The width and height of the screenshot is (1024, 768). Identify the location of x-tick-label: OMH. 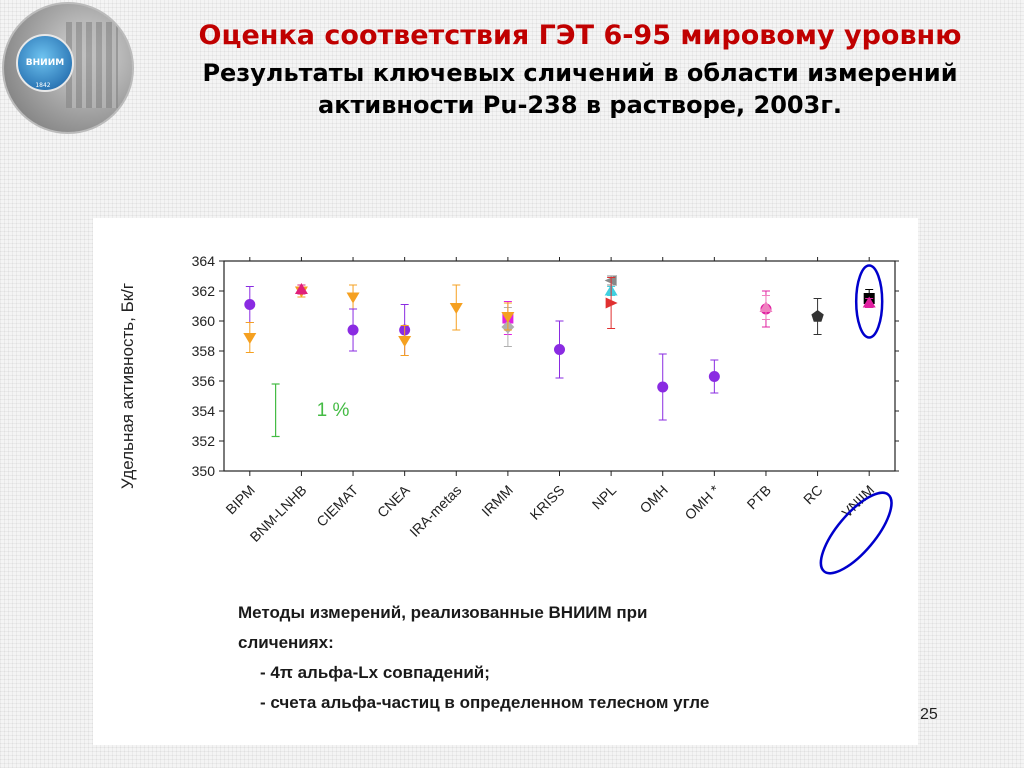
(653, 499).